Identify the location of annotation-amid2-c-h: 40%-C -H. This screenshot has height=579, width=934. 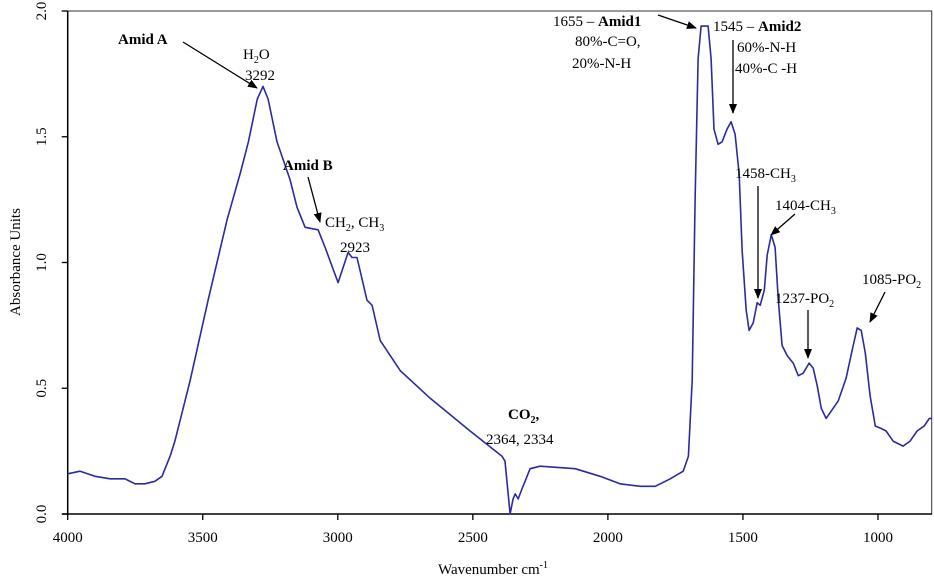
(766, 69).